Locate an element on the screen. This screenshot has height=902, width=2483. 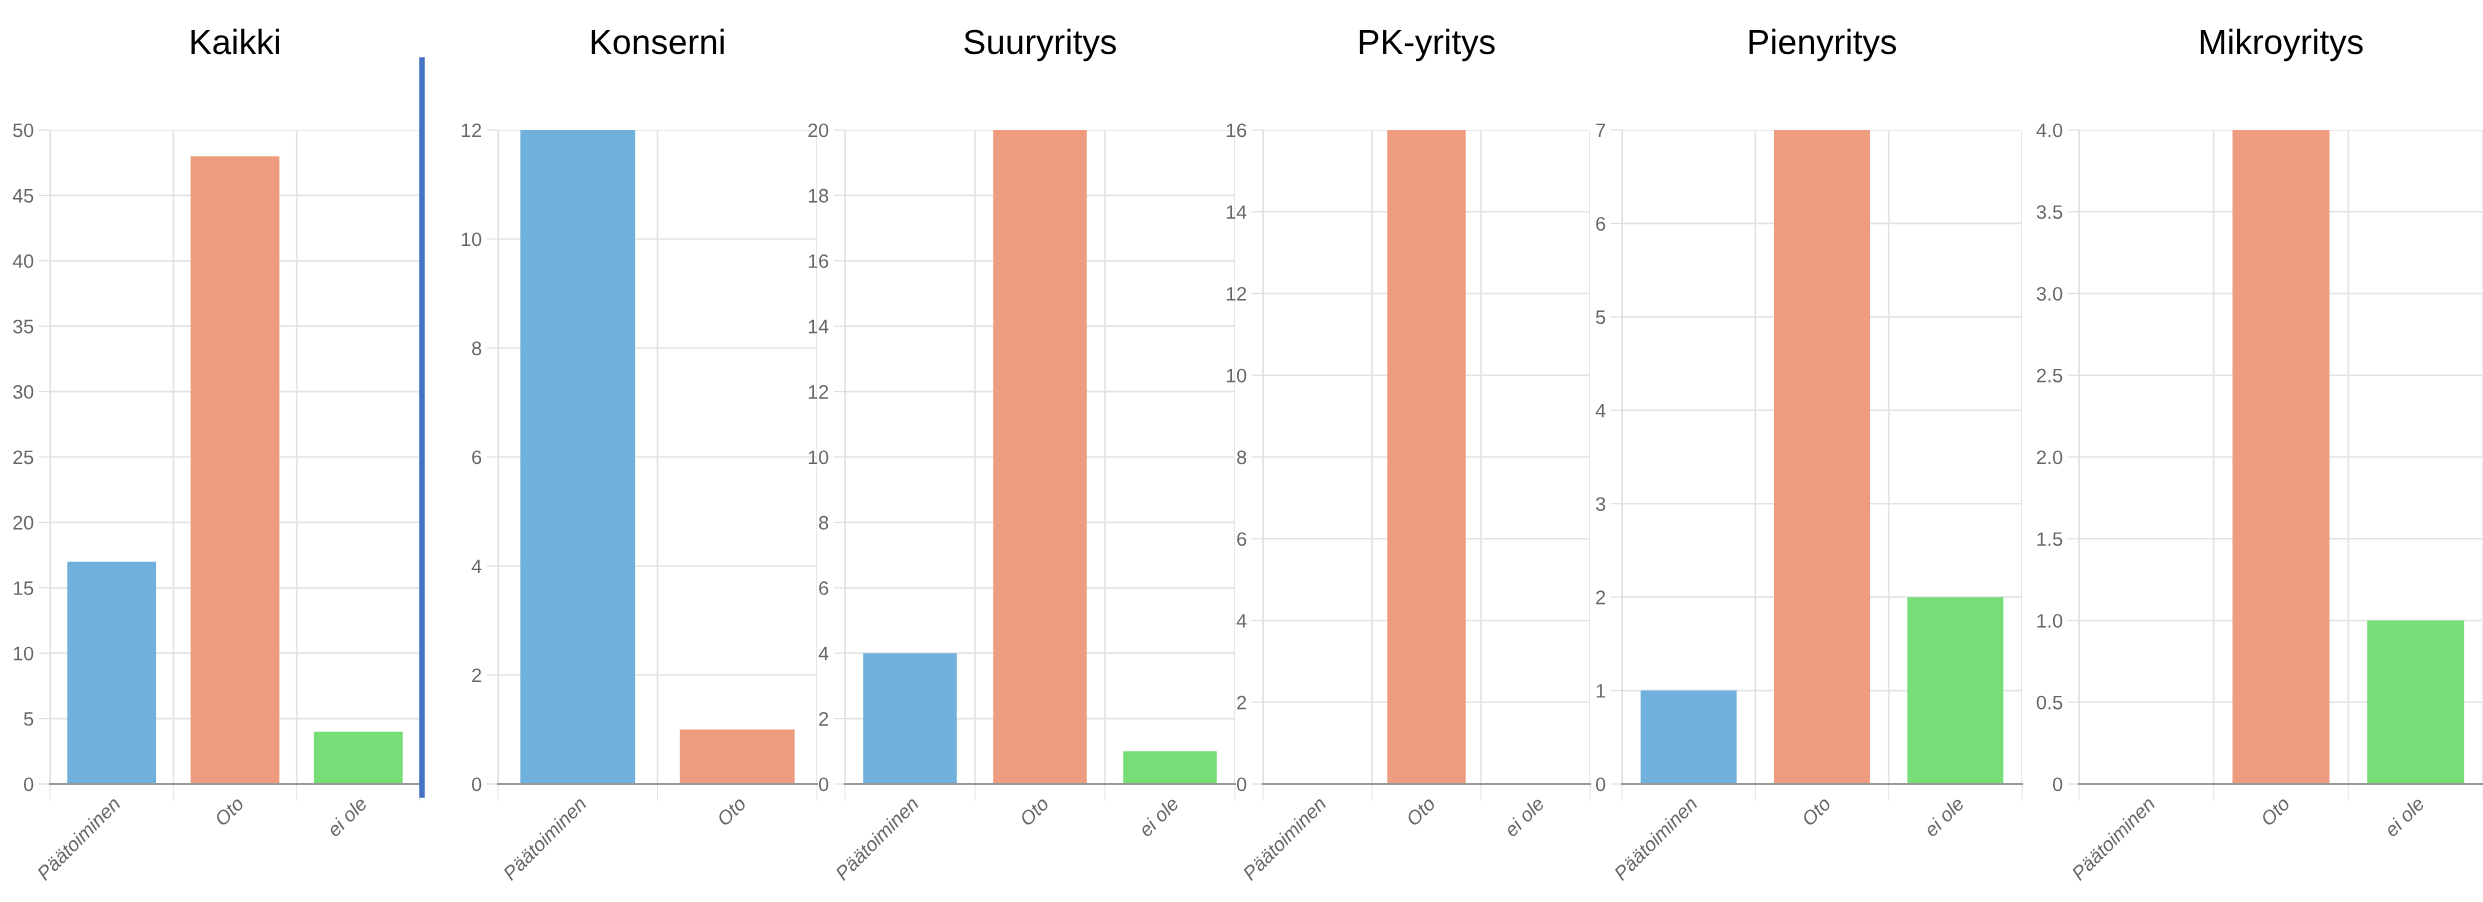
y-tick-label: 2.5 is located at coordinates (2049, 375).